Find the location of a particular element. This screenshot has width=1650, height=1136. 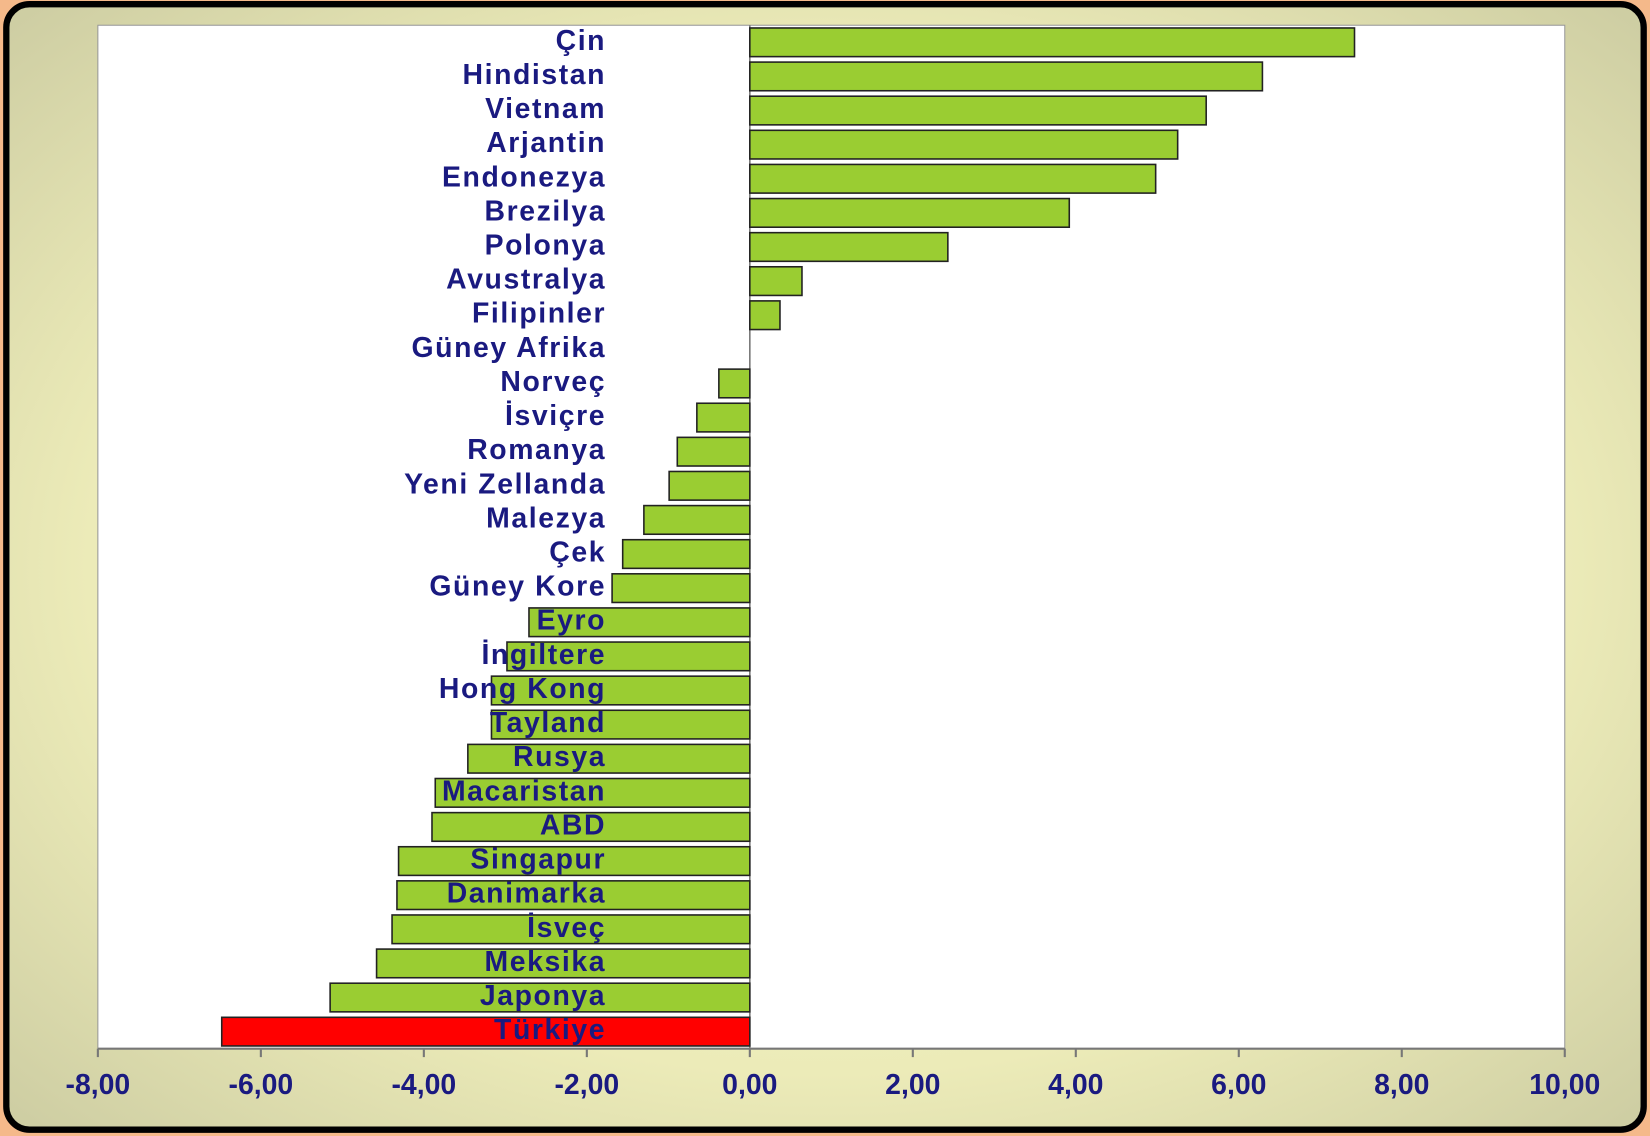

category-label: Güney Kore is located at coordinates (517, 587).